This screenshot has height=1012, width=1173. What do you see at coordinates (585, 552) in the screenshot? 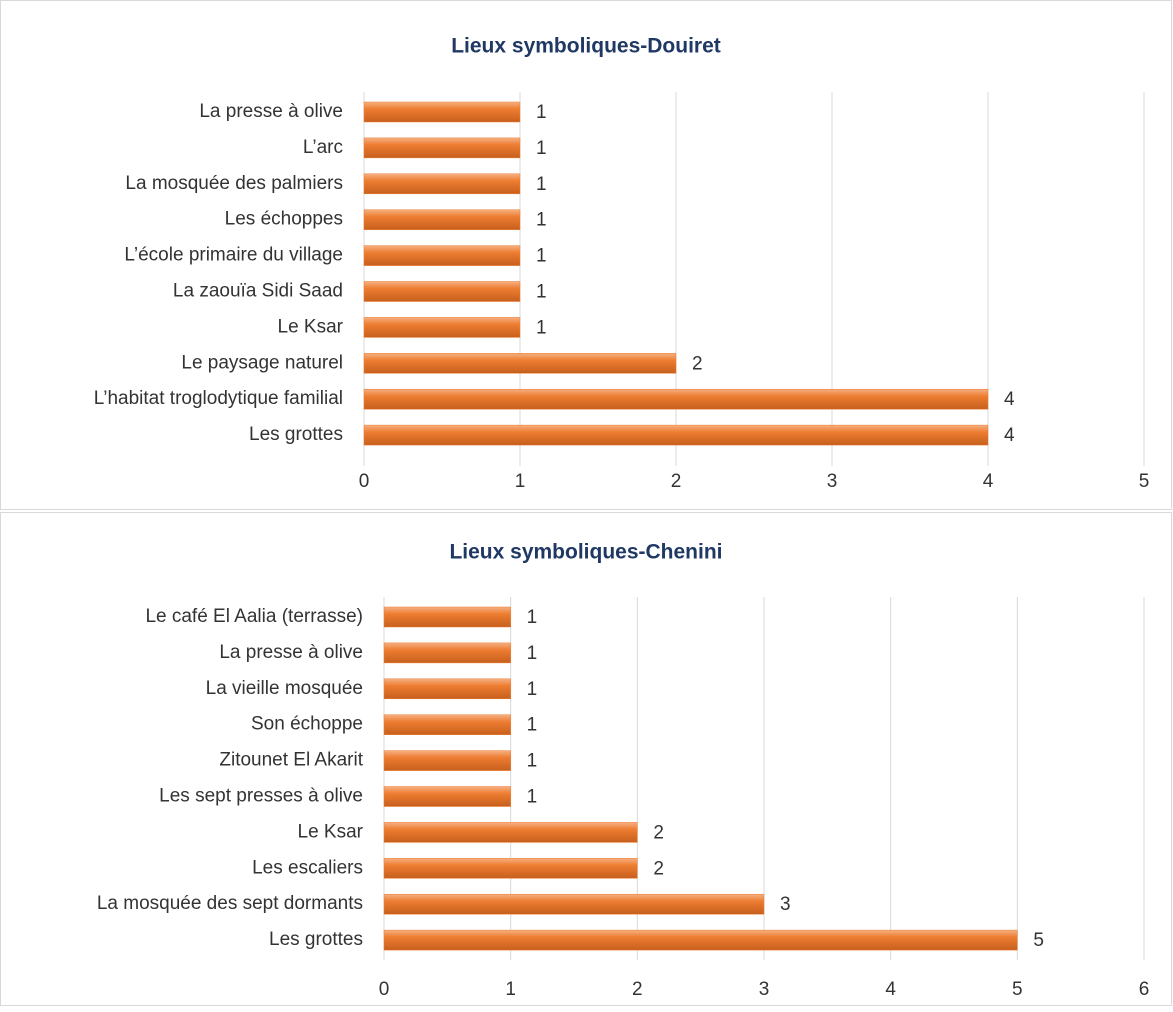
I see `chart-title: Lieux symboliques-Chenini` at bounding box center [585, 552].